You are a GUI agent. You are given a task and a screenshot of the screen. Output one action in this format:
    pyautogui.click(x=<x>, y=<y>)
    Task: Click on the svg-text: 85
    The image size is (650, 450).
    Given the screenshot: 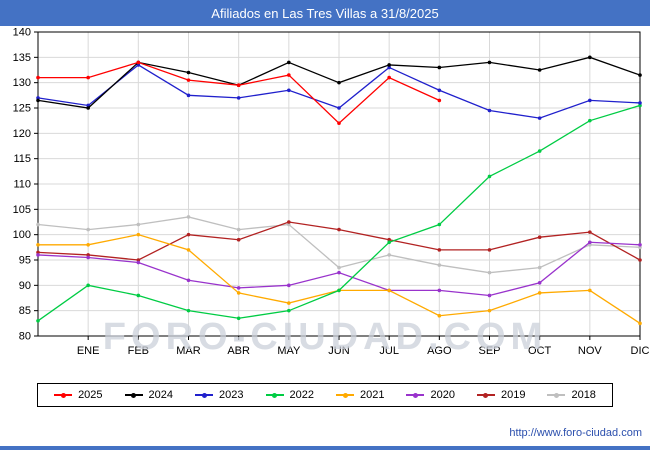 What is the action you would take?
    pyautogui.click(x=25, y=311)
    